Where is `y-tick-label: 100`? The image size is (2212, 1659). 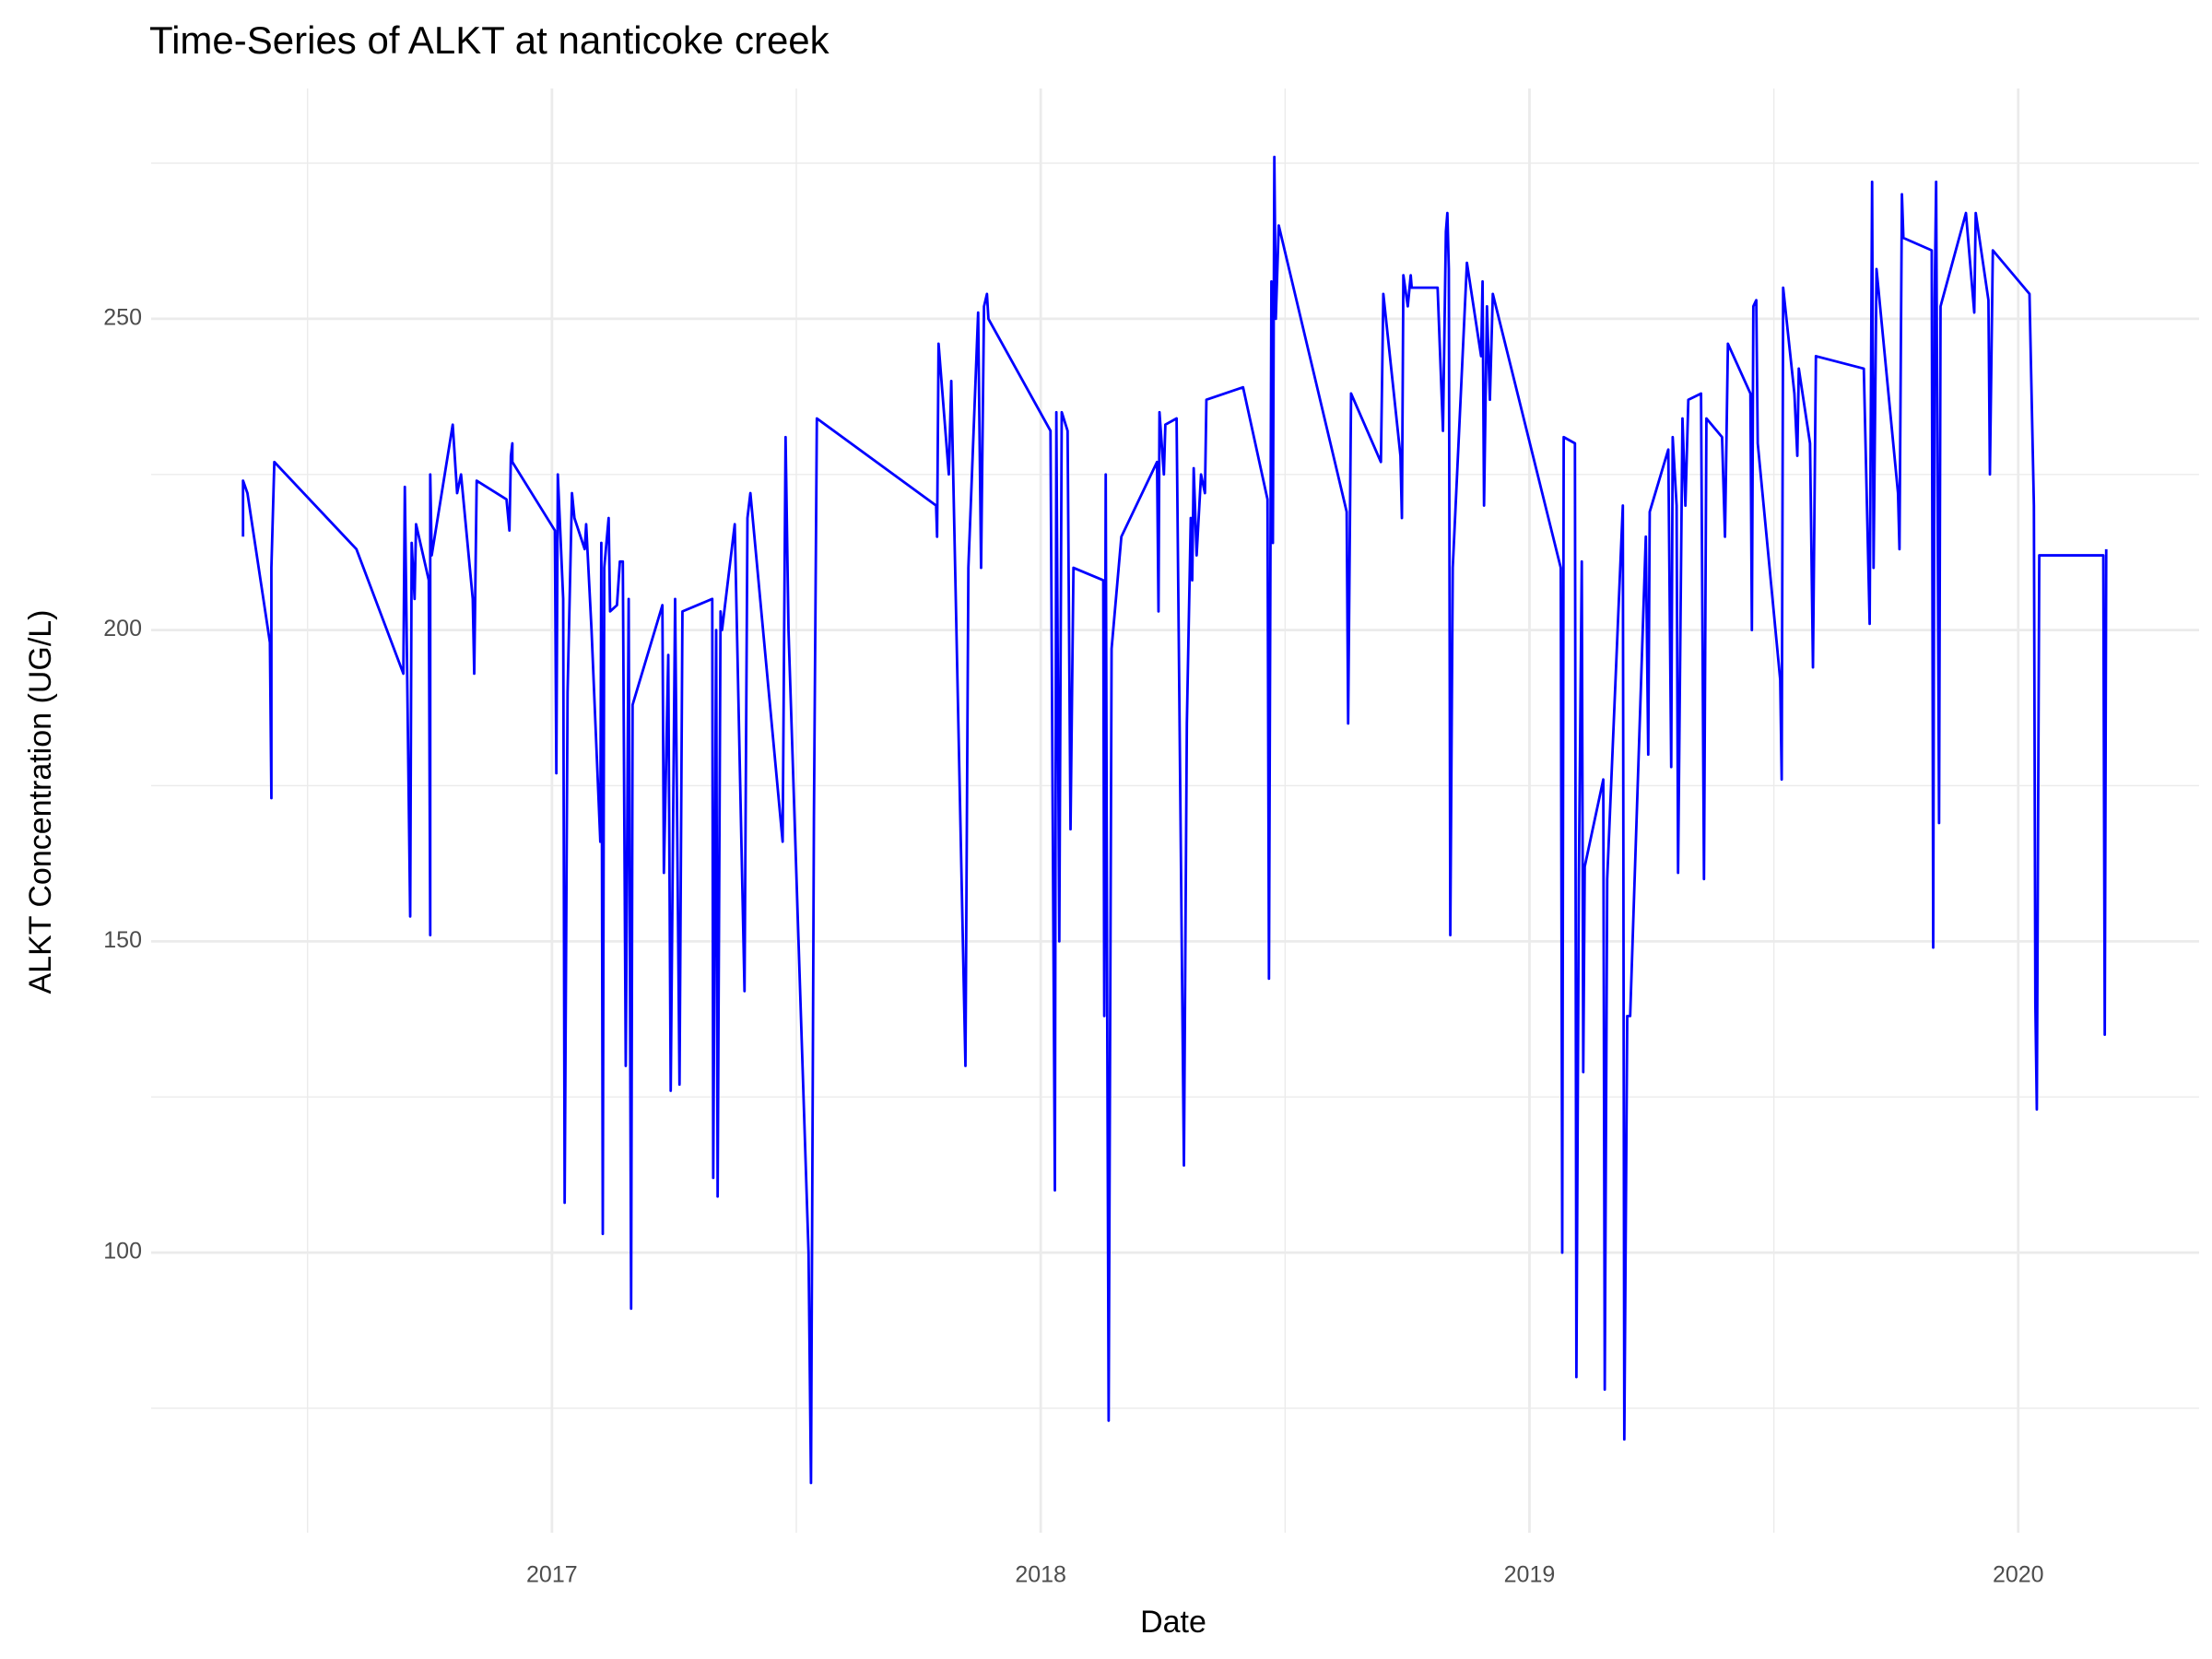
y-tick-label: 100 is located at coordinates (122, 1252).